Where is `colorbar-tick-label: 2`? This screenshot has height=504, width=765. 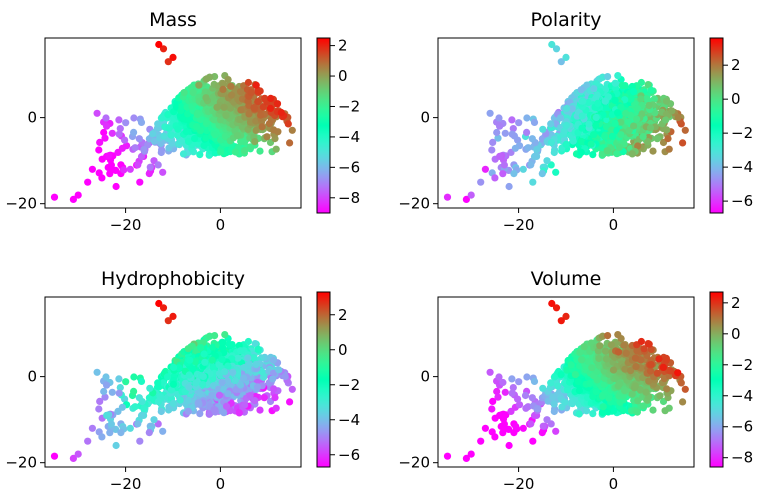 colorbar-tick-label: 2 is located at coordinates (343, 46).